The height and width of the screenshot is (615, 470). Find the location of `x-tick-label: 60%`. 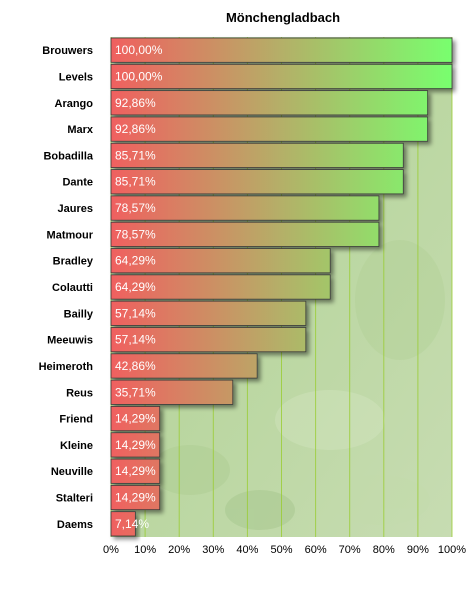

x-tick-label: 60% is located at coordinates (316, 550).